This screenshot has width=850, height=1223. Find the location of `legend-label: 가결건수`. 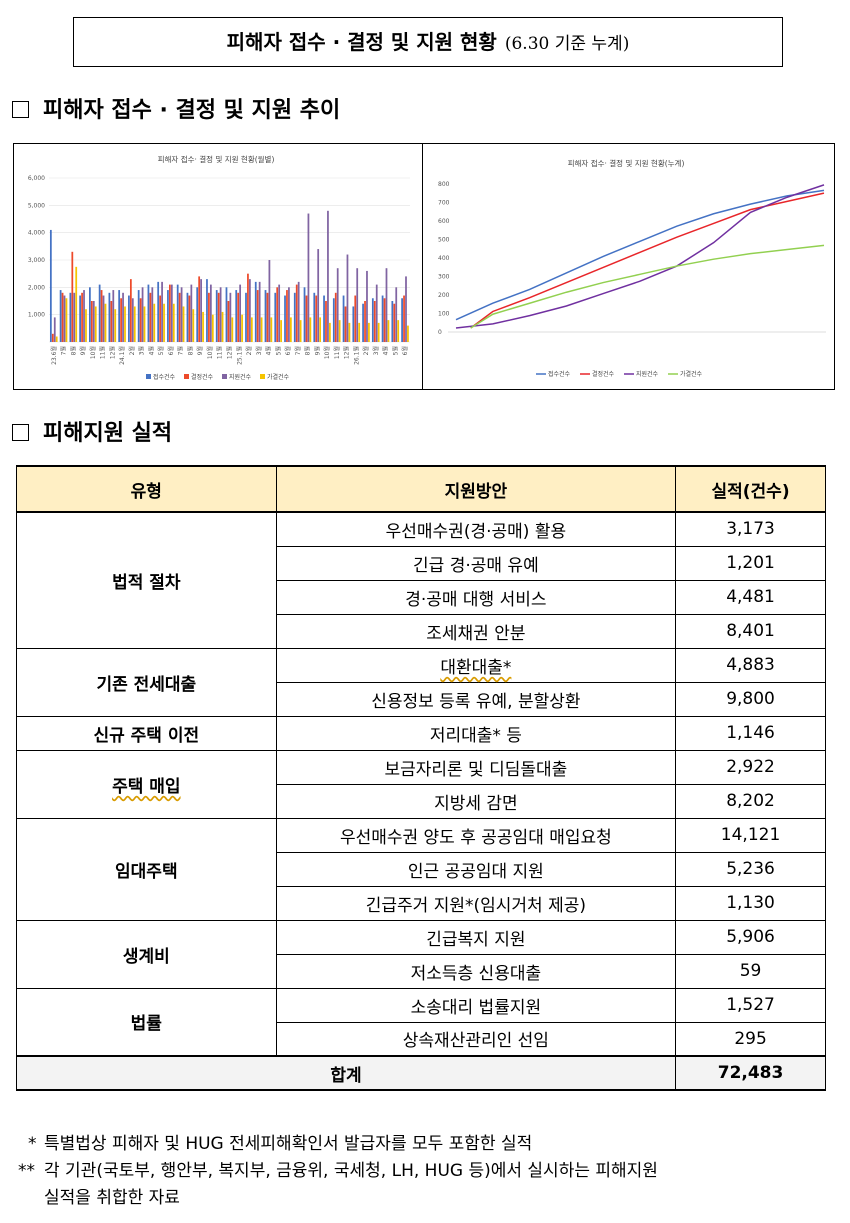

legend-label: 가결건수 is located at coordinates (278, 377).